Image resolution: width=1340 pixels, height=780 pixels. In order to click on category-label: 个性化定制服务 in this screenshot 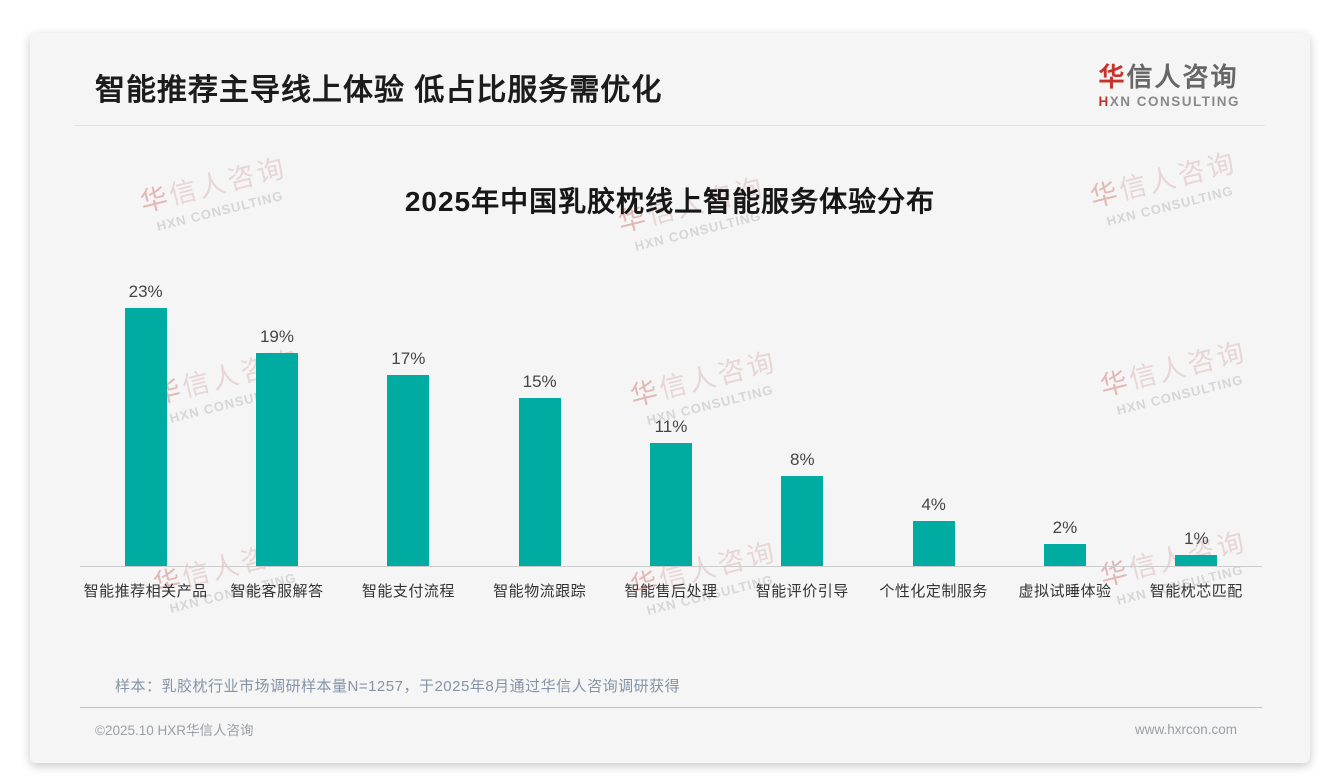, I will do `click(933, 592)`.